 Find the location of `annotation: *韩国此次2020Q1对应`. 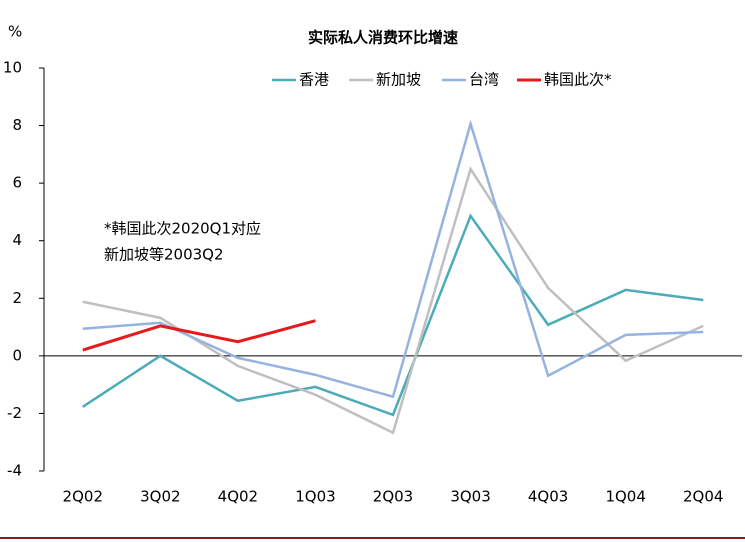

annotation: *韩国此次2020Q1对应 is located at coordinates (182, 229).